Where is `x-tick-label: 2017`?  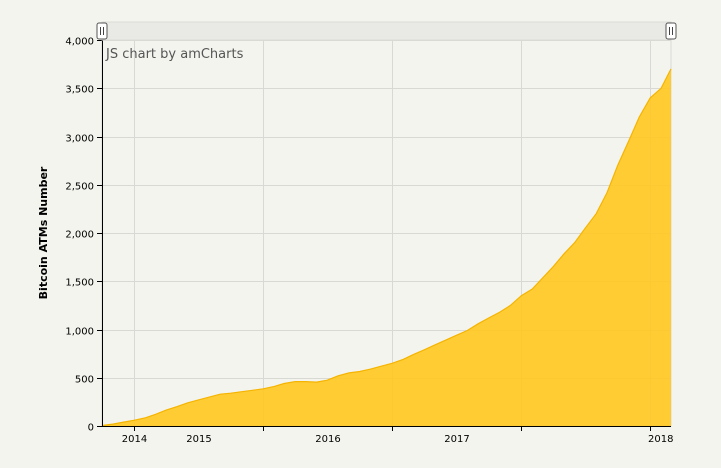 x-tick-label: 2017 is located at coordinates (456, 439).